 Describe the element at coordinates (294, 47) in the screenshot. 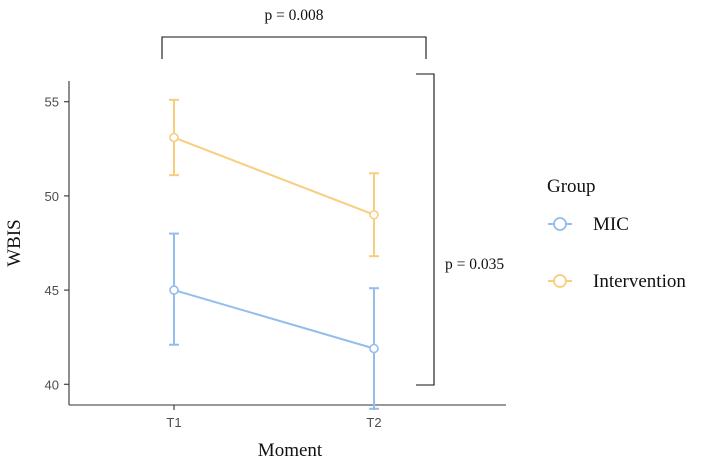

I see `bracket-top` at that location.